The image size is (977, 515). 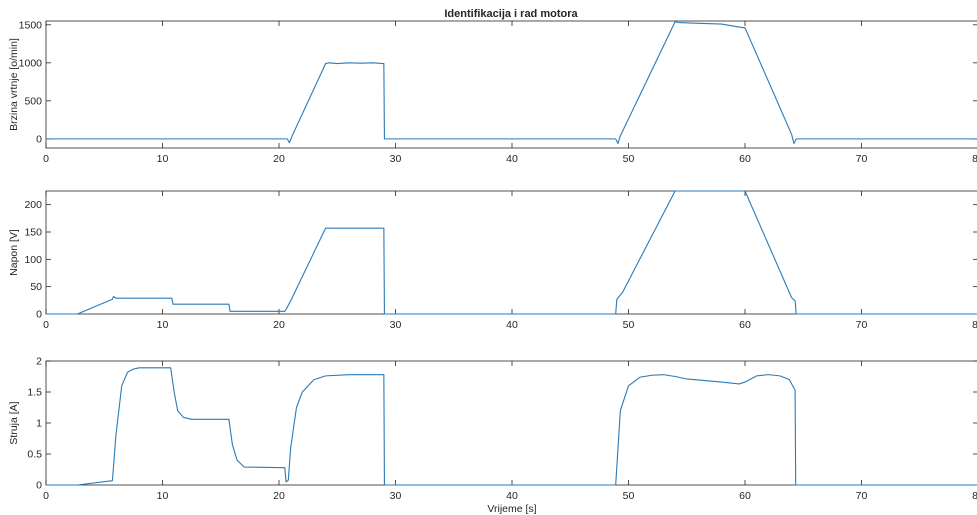 I want to click on chart-title: Identifikacija i rad motora, so click(x=511, y=14).